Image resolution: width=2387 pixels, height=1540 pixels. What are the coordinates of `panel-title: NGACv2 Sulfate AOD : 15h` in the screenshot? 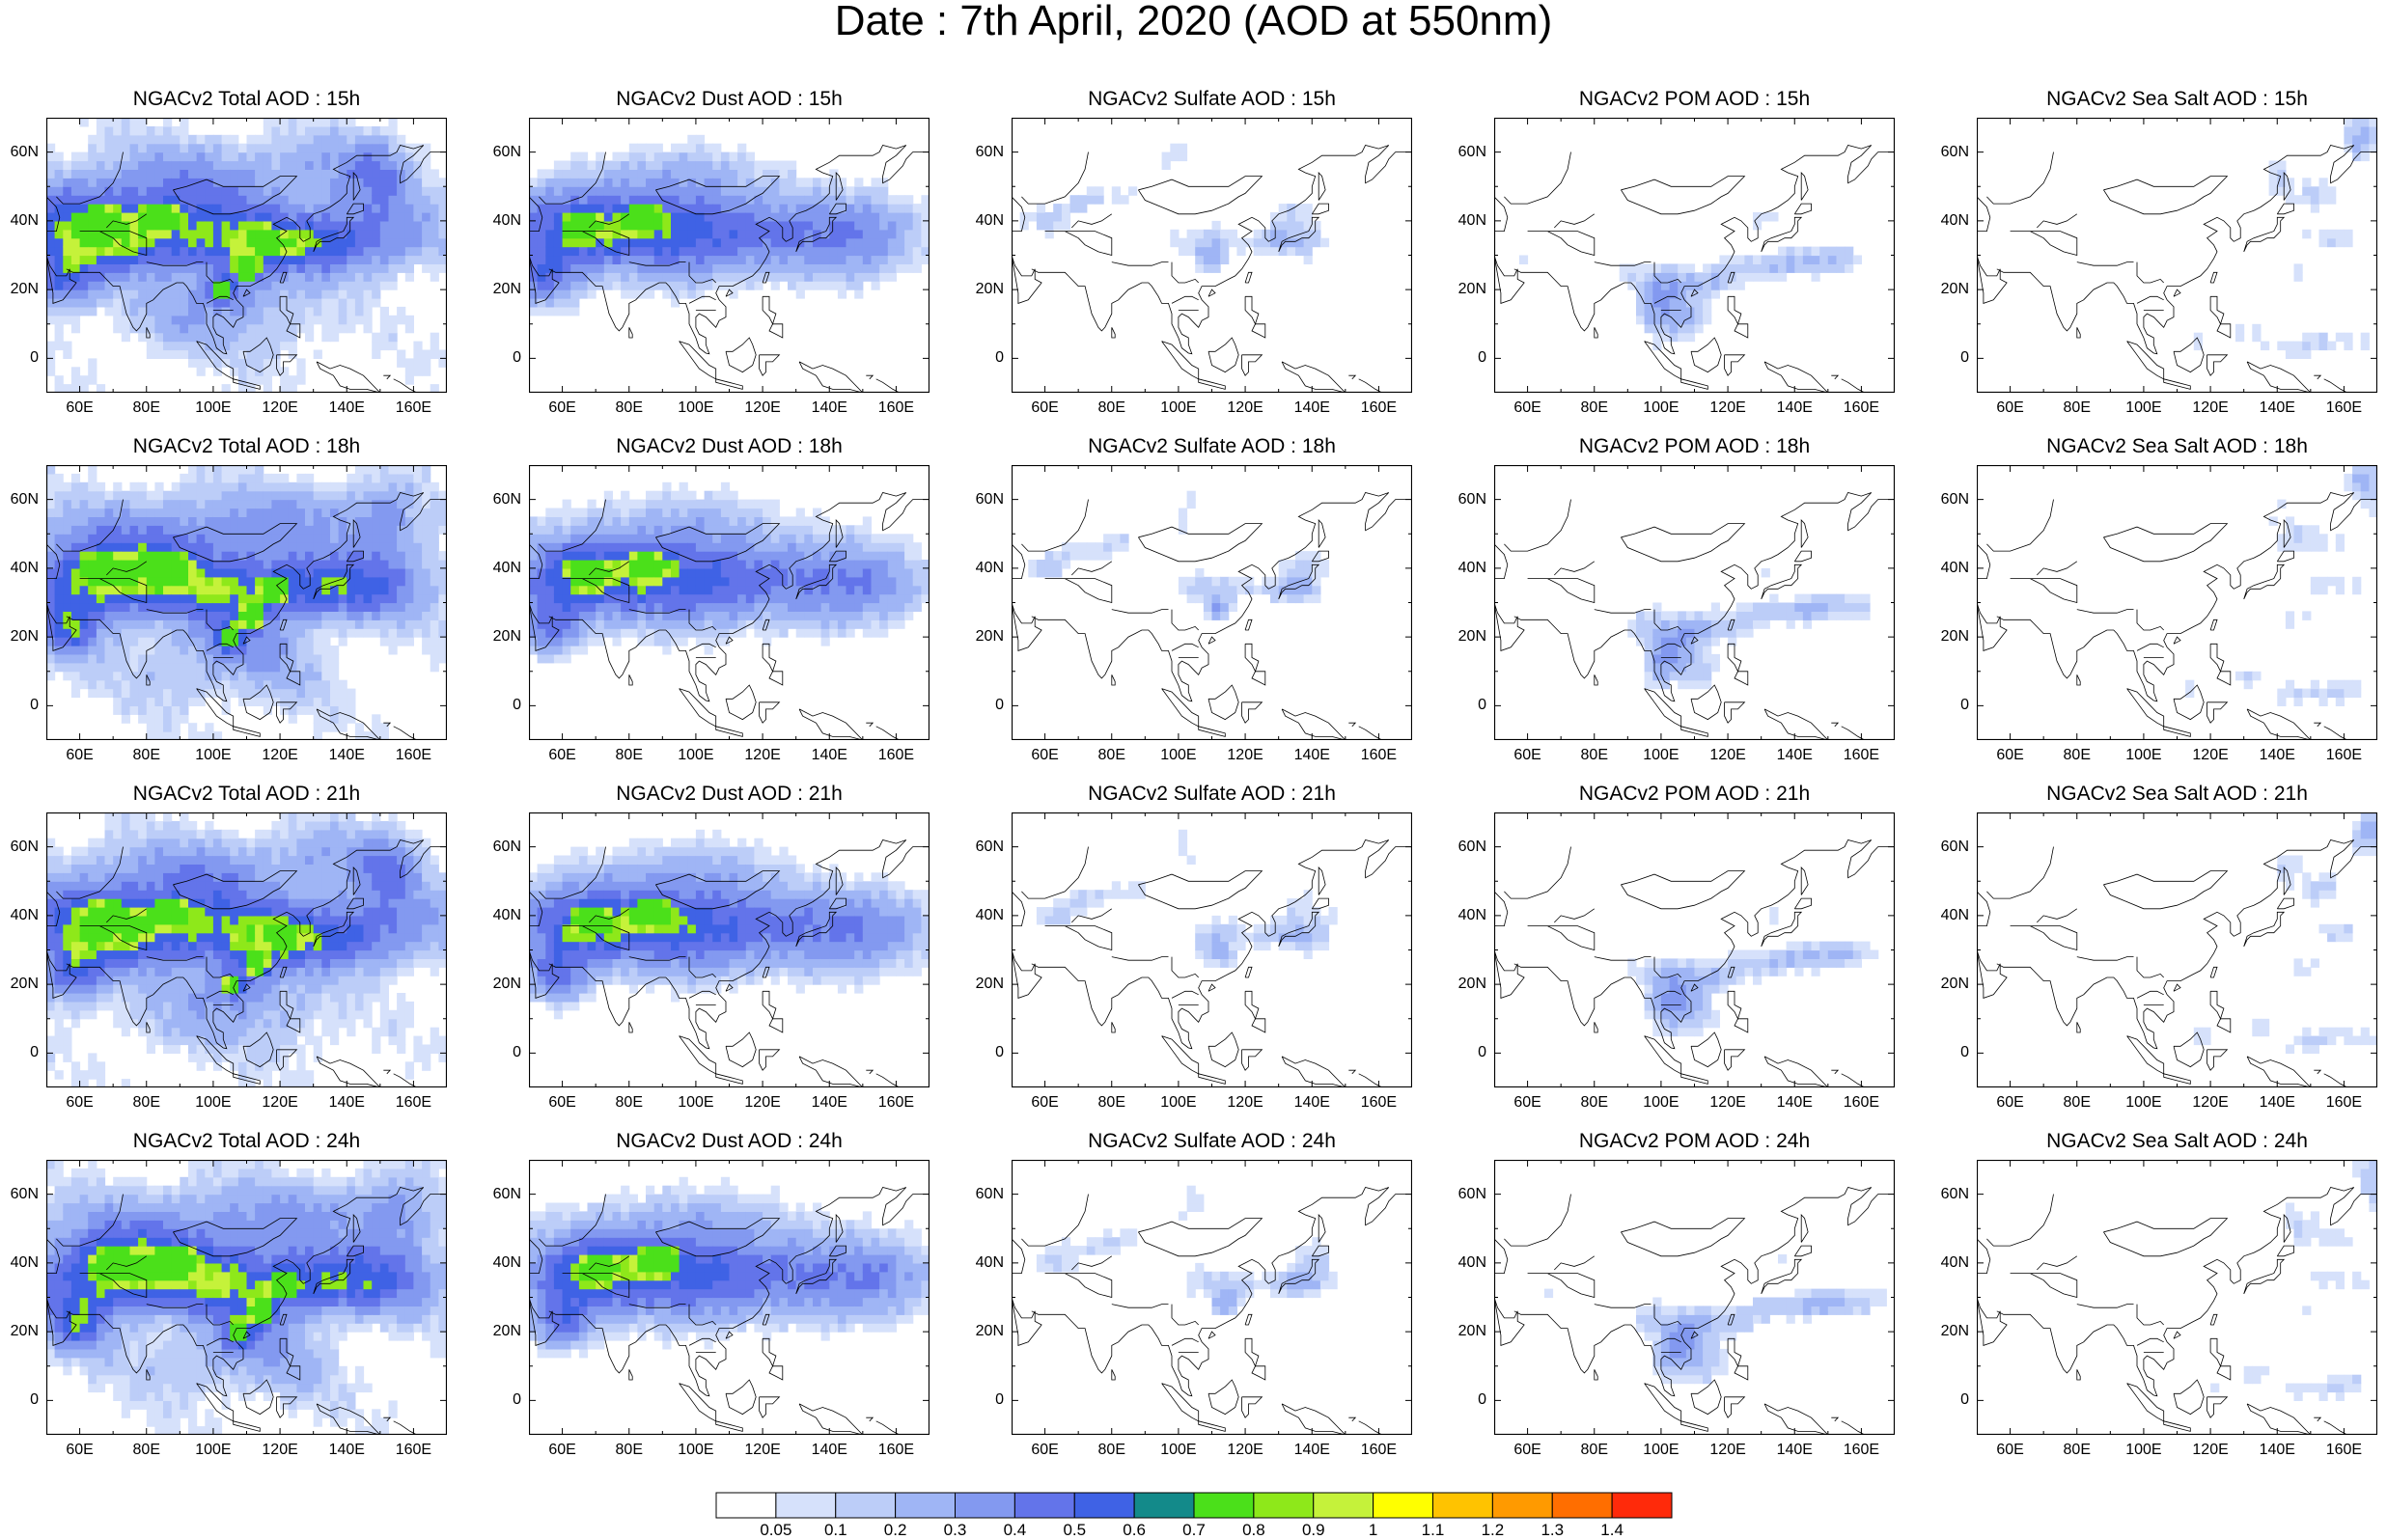 It's located at (1212, 99).